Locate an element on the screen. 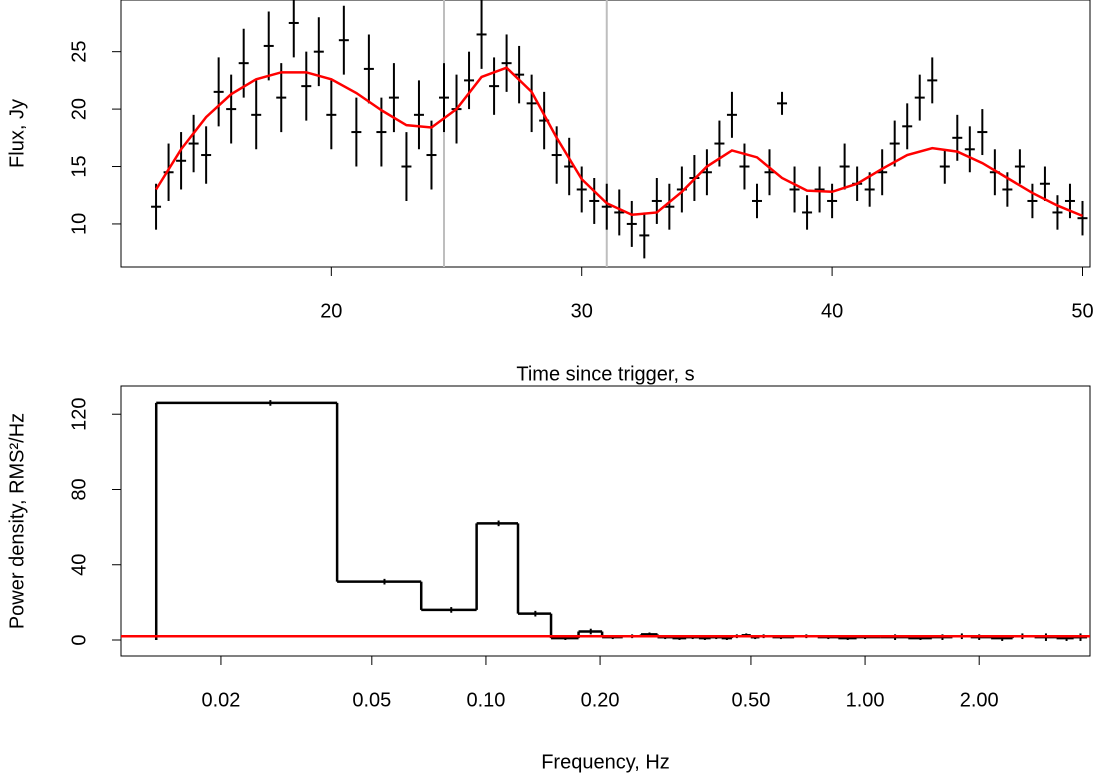  x-tick-label: 0.05 is located at coordinates (371, 700).